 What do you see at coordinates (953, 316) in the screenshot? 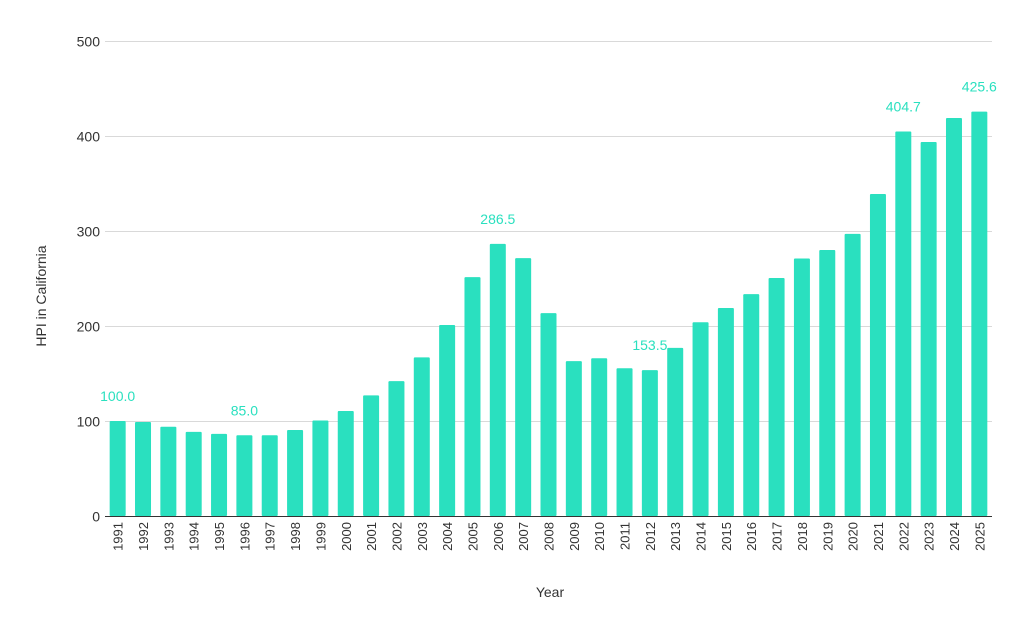
I see `bar-2024` at bounding box center [953, 316].